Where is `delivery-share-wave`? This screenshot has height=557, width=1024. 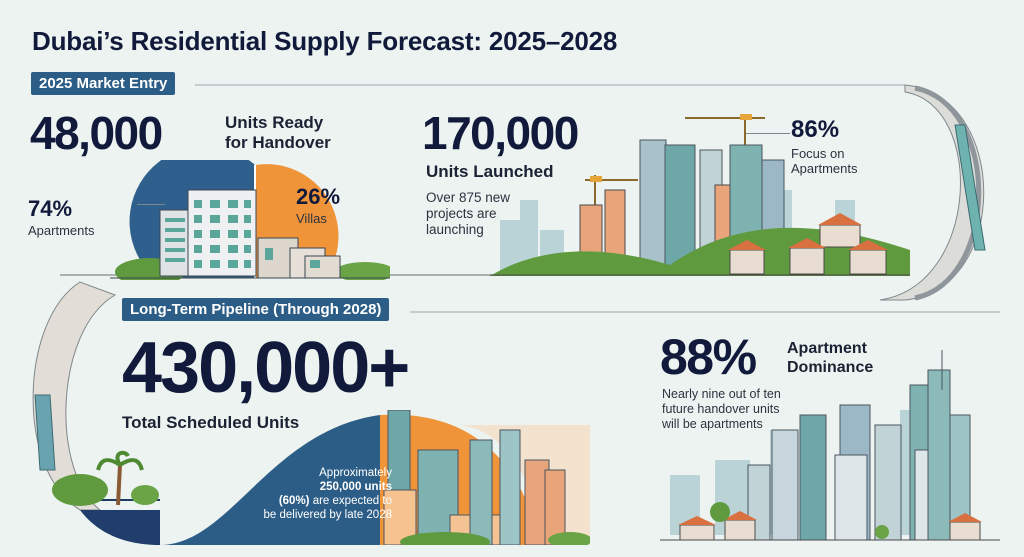 delivery-share-wave is located at coordinates (270, 480).